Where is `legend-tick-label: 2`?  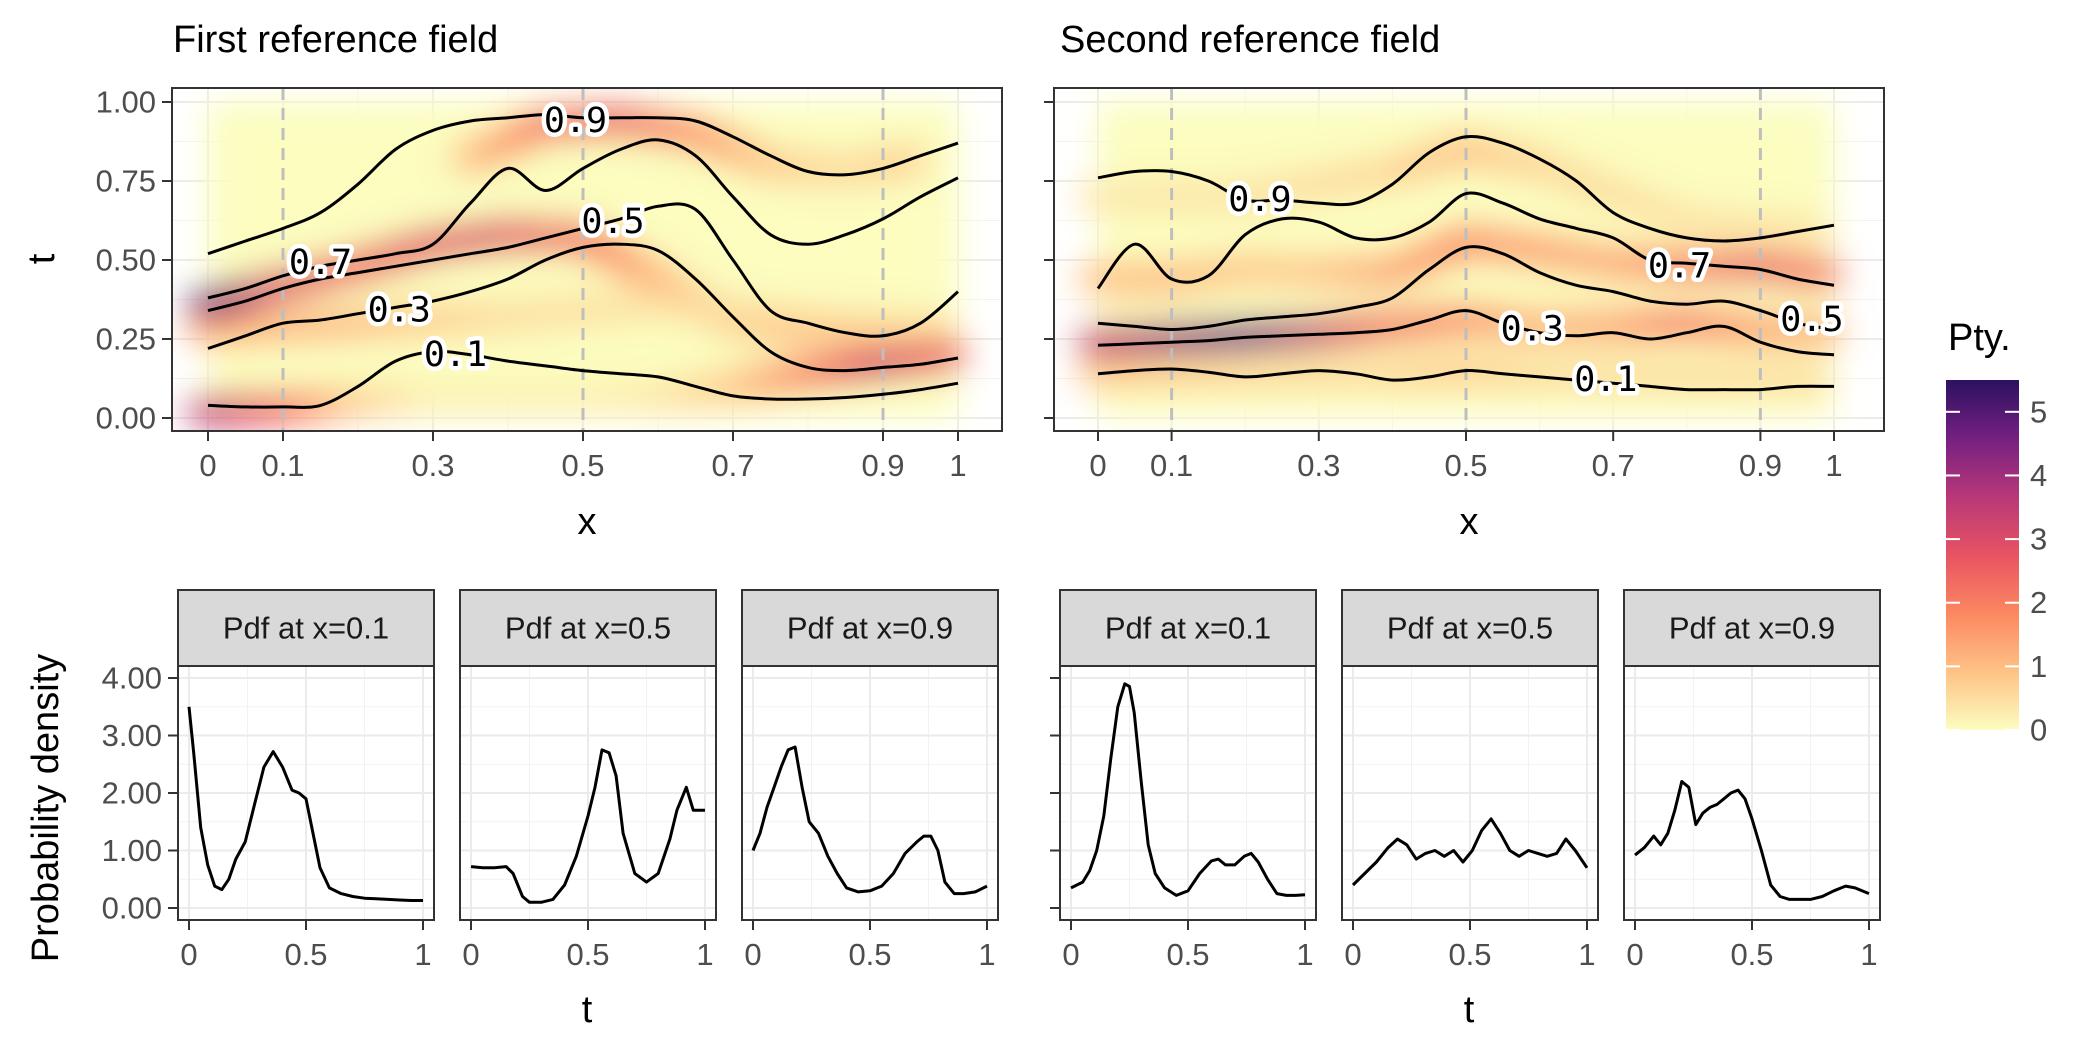 legend-tick-label: 2 is located at coordinates (2038, 602).